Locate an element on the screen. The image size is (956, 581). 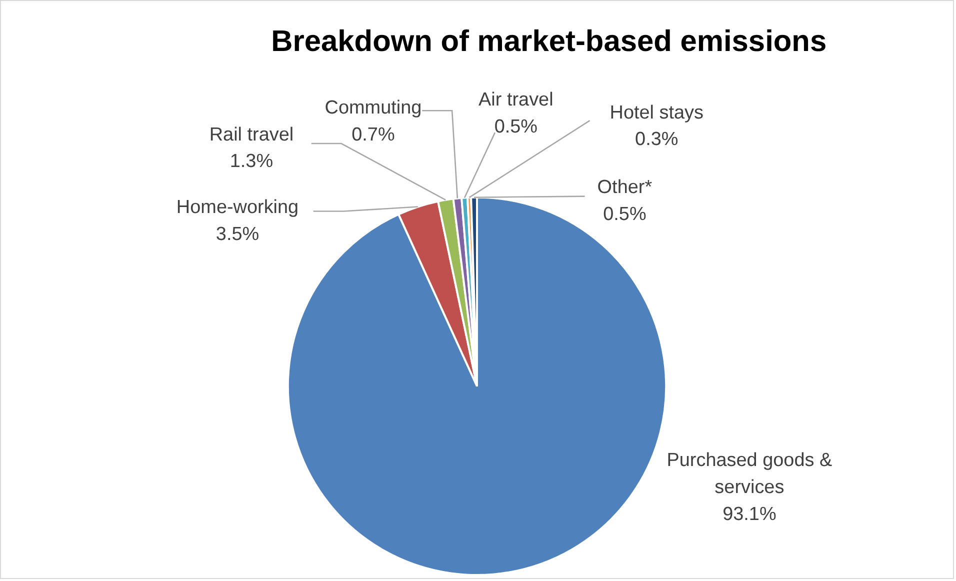
slice-label: Home-working is located at coordinates (237, 207).